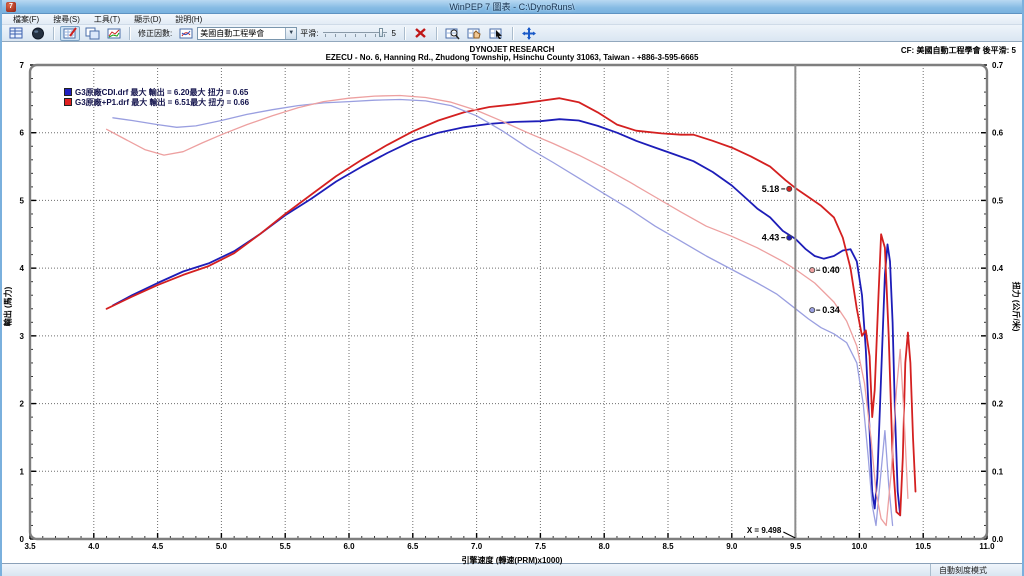  Describe the element at coordinates (22, 471) in the screenshot. I see `y-left-tick-label: 1` at that location.